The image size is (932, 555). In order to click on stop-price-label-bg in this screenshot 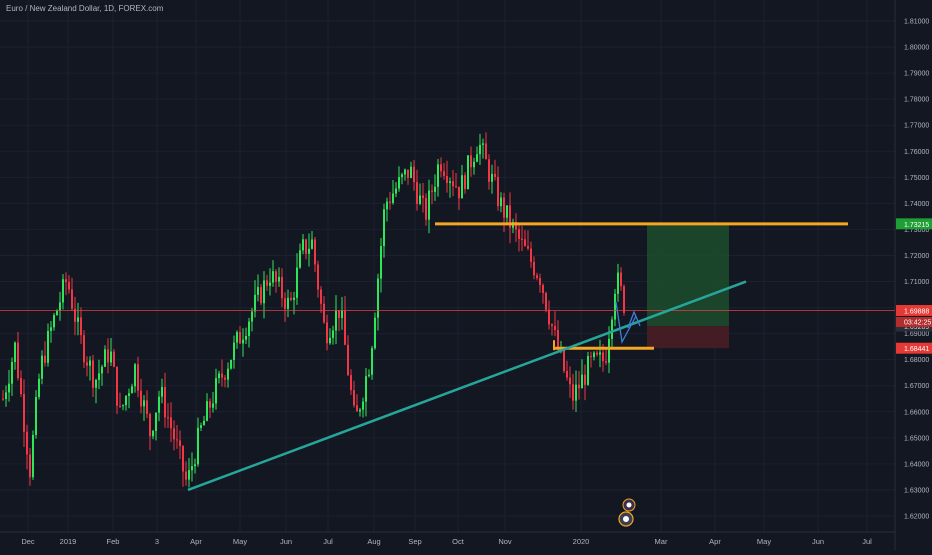, I will do `click(914, 348)`.